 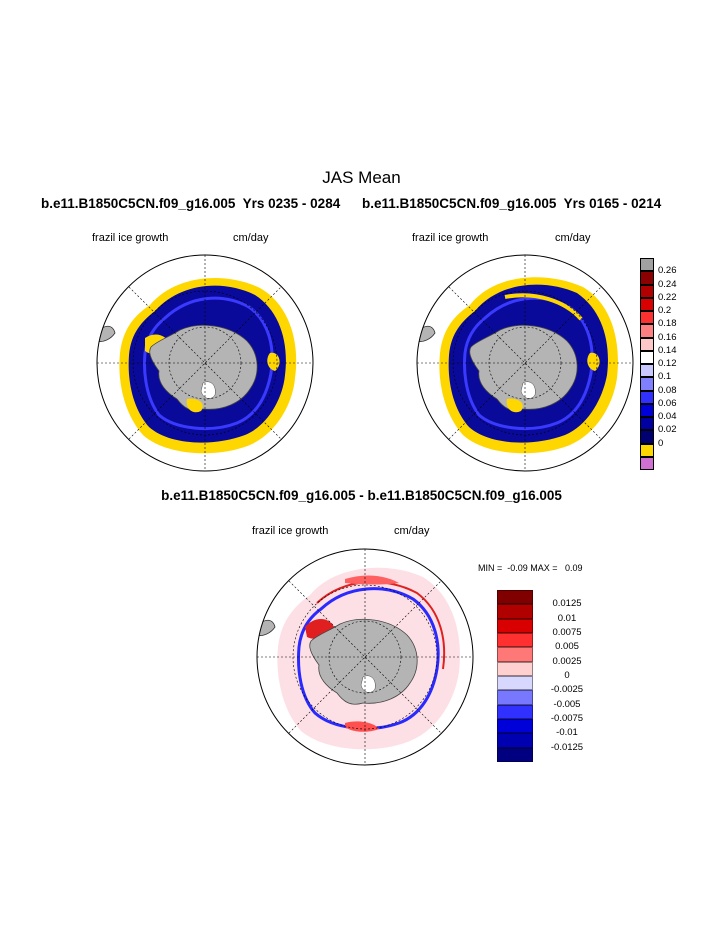 I want to click on diff-units-label: cm/day, so click(x=412, y=531).